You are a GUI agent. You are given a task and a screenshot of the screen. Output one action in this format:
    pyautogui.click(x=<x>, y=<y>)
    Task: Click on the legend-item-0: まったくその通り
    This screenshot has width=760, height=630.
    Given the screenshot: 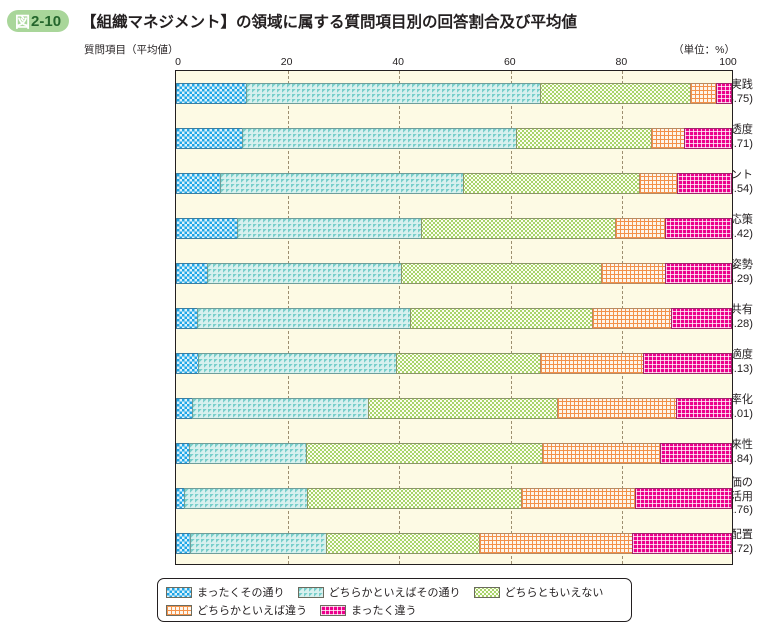 What is the action you would take?
    pyautogui.click(x=225, y=592)
    